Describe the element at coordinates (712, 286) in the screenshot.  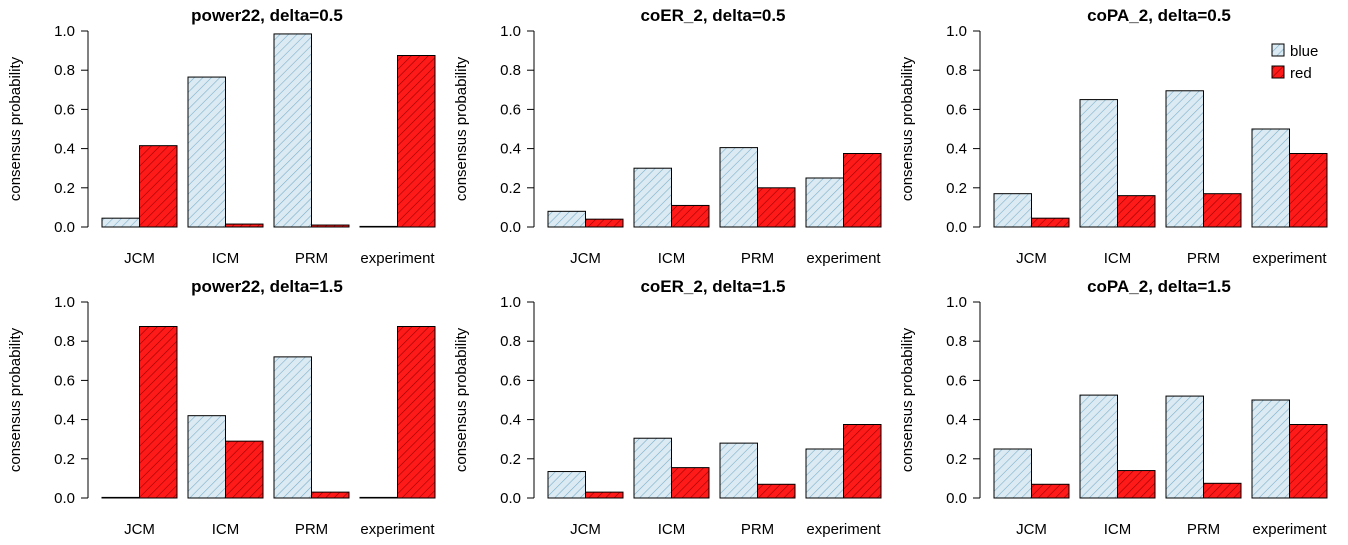
I see `panel-title: coER_2, delta=1.5` at that location.